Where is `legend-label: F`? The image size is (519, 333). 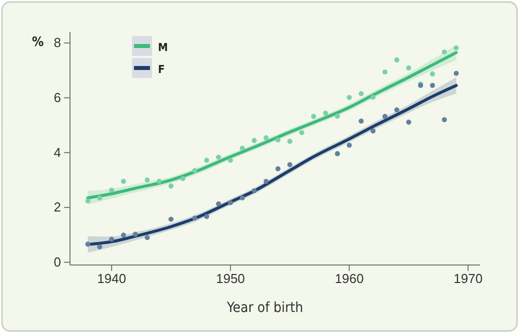 legend-label: F is located at coordinates (161, 69).